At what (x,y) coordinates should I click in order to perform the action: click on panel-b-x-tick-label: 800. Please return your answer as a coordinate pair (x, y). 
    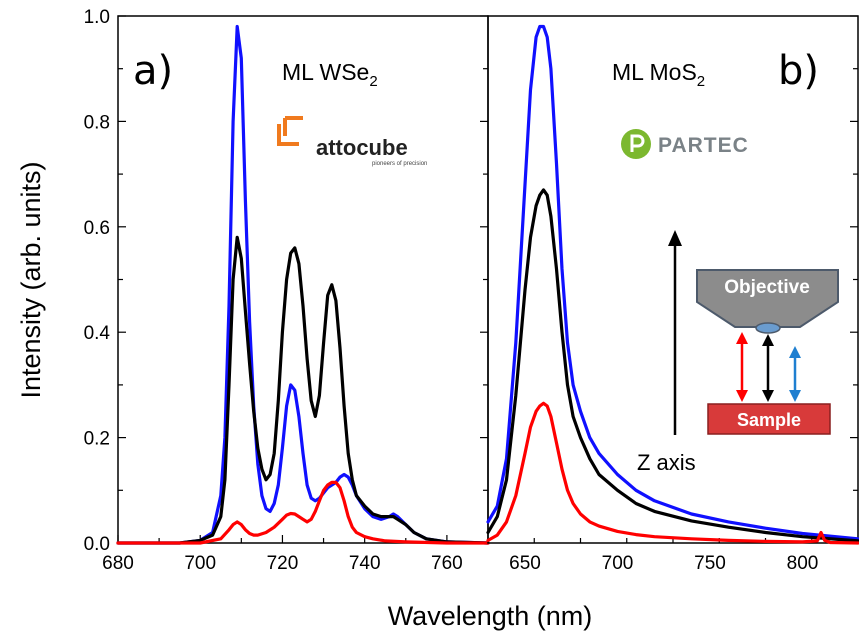
    Looking at the image, I should click on (803, 563).